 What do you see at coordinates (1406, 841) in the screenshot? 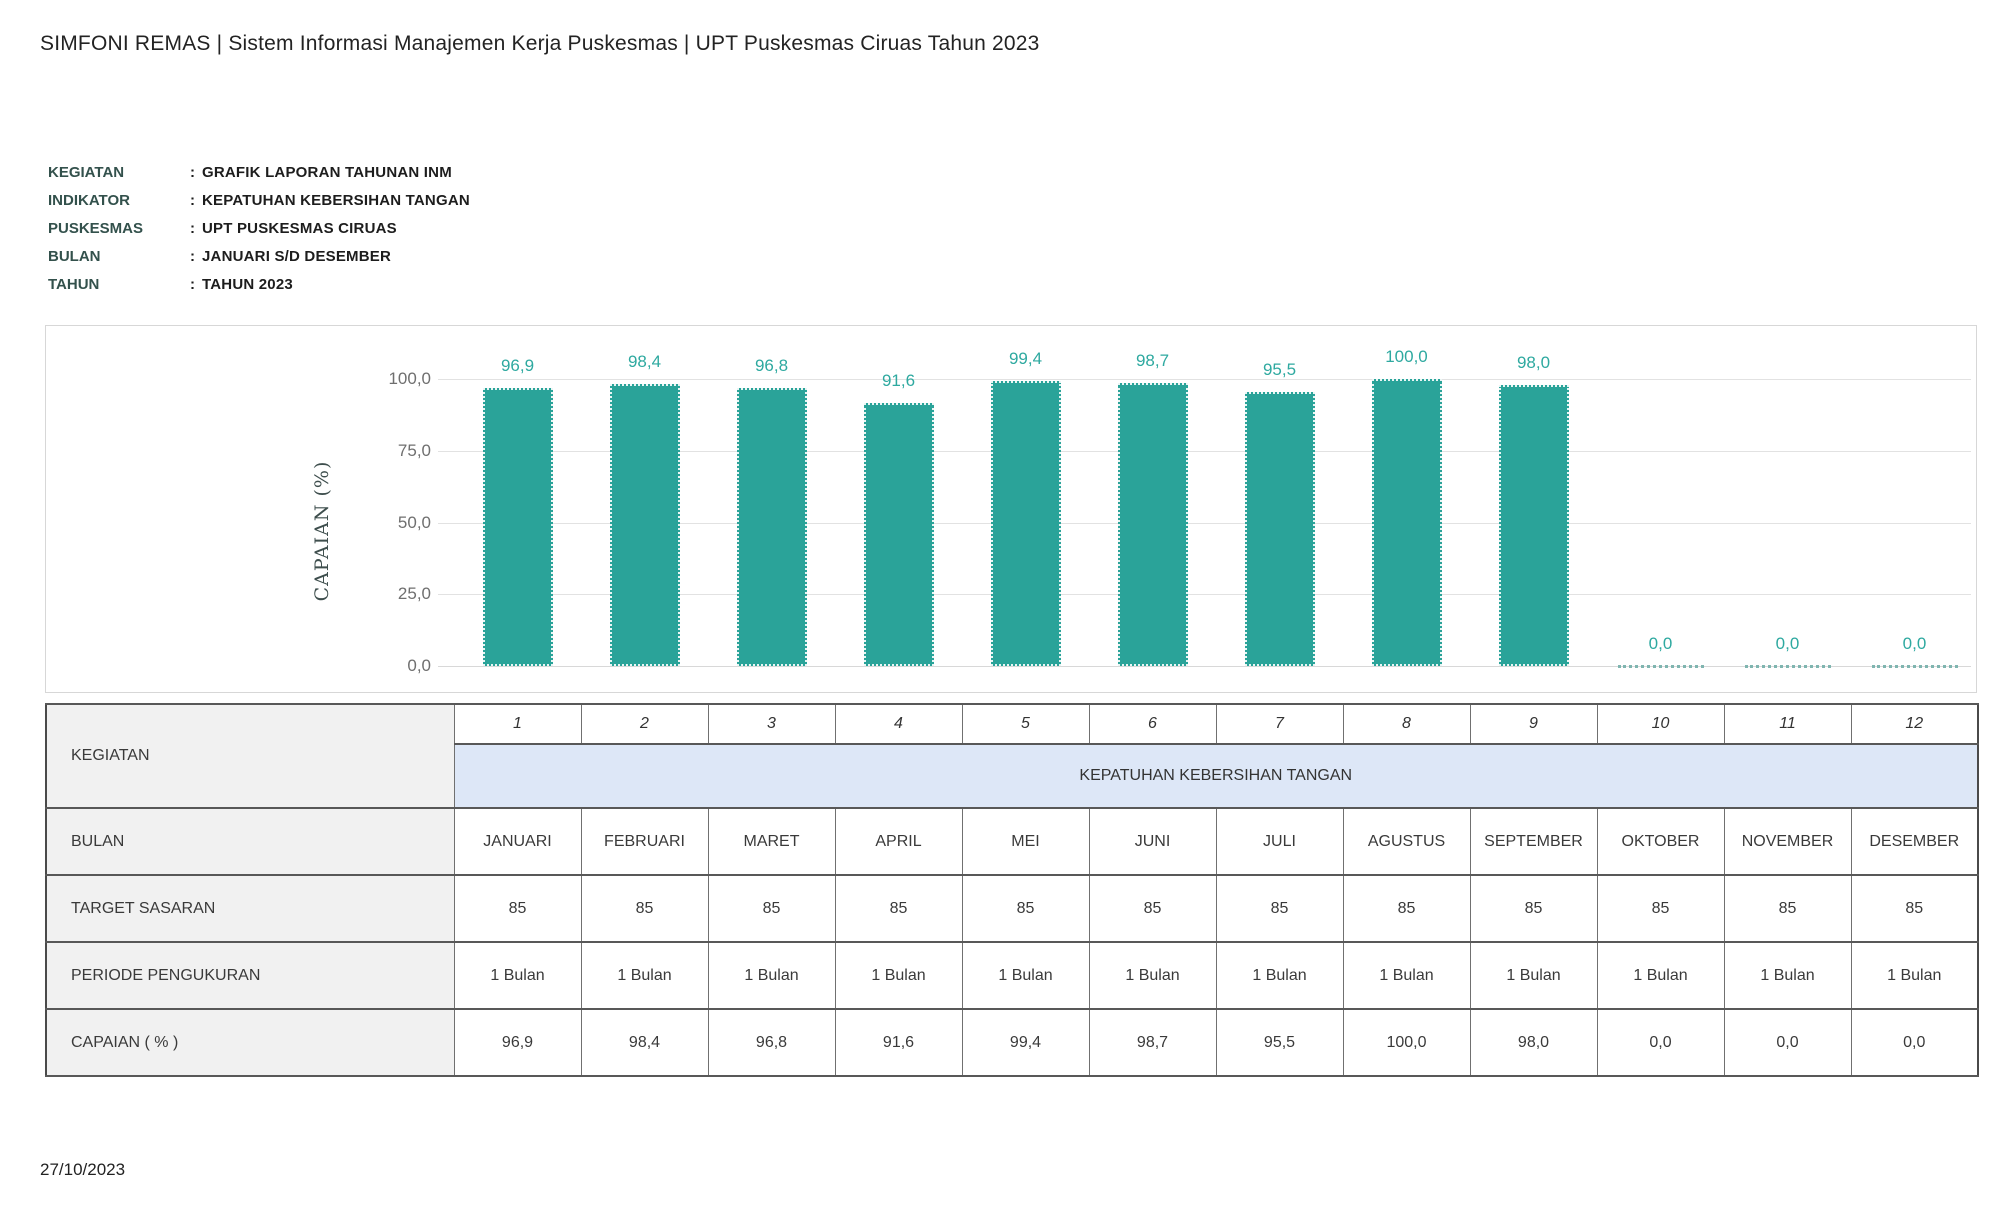
I see `month-cell: AGUSTUS` at bounding box center [1406, 841].